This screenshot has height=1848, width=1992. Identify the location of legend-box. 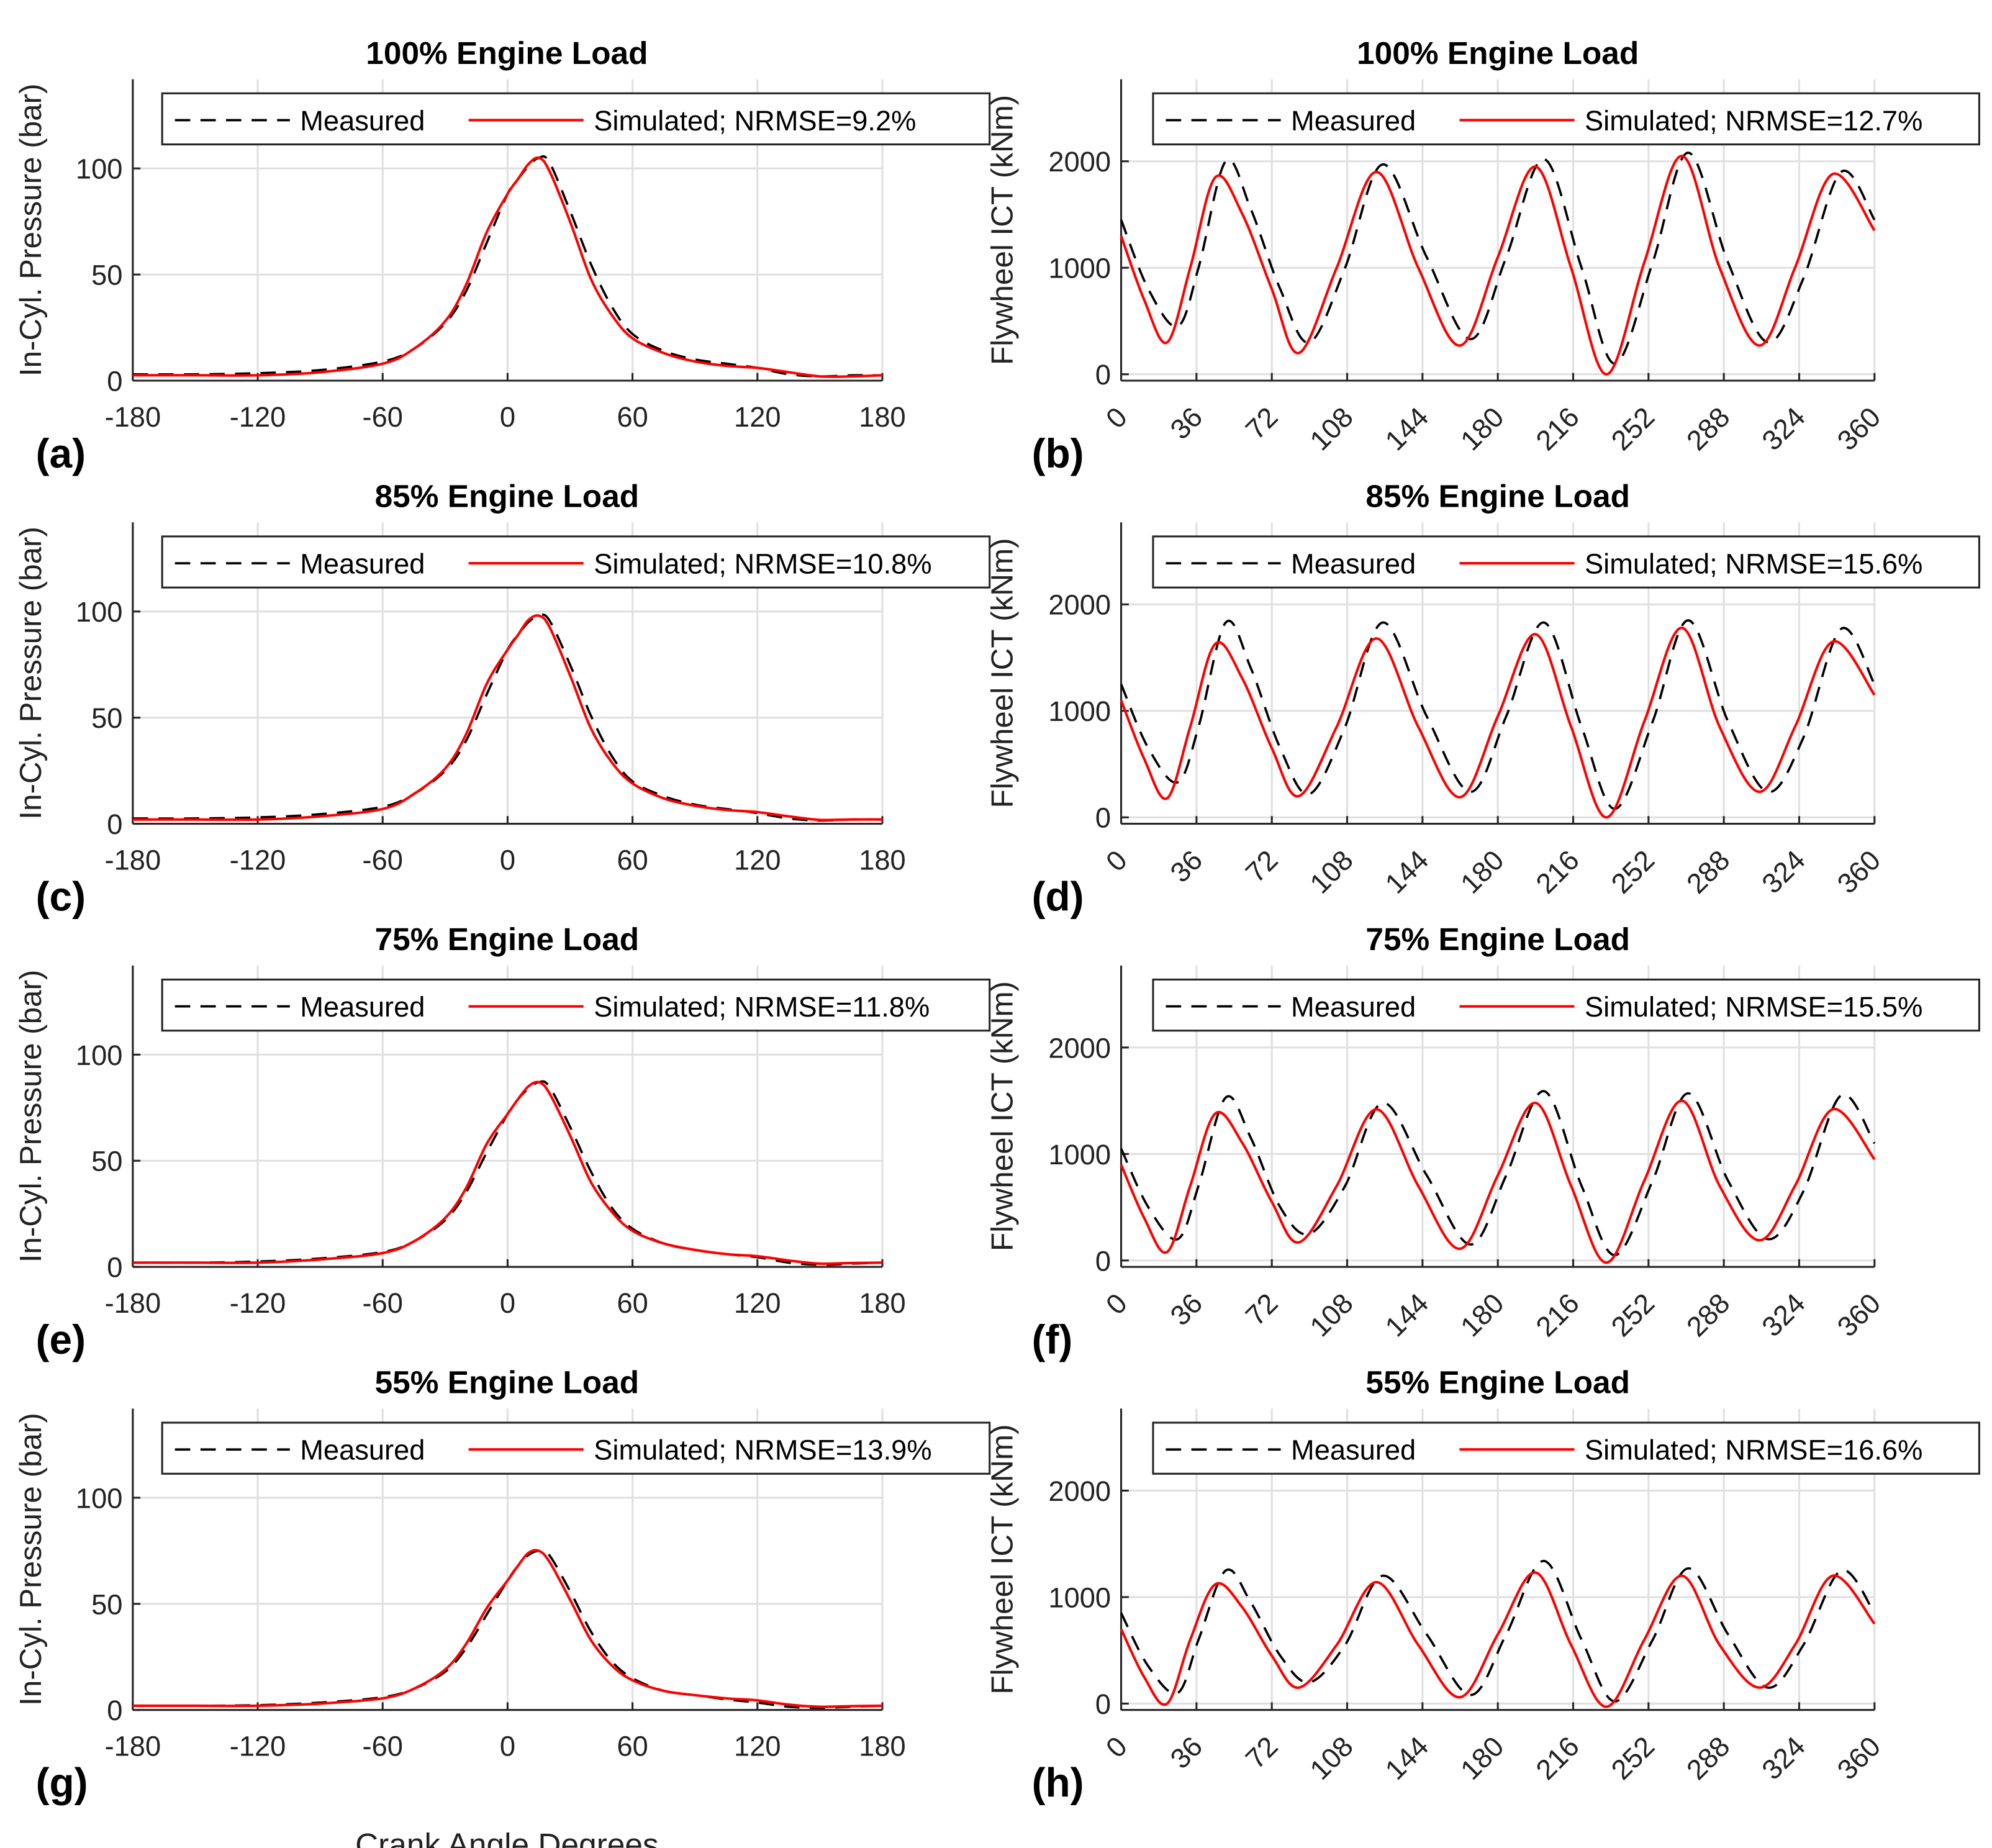
(1566, 562).